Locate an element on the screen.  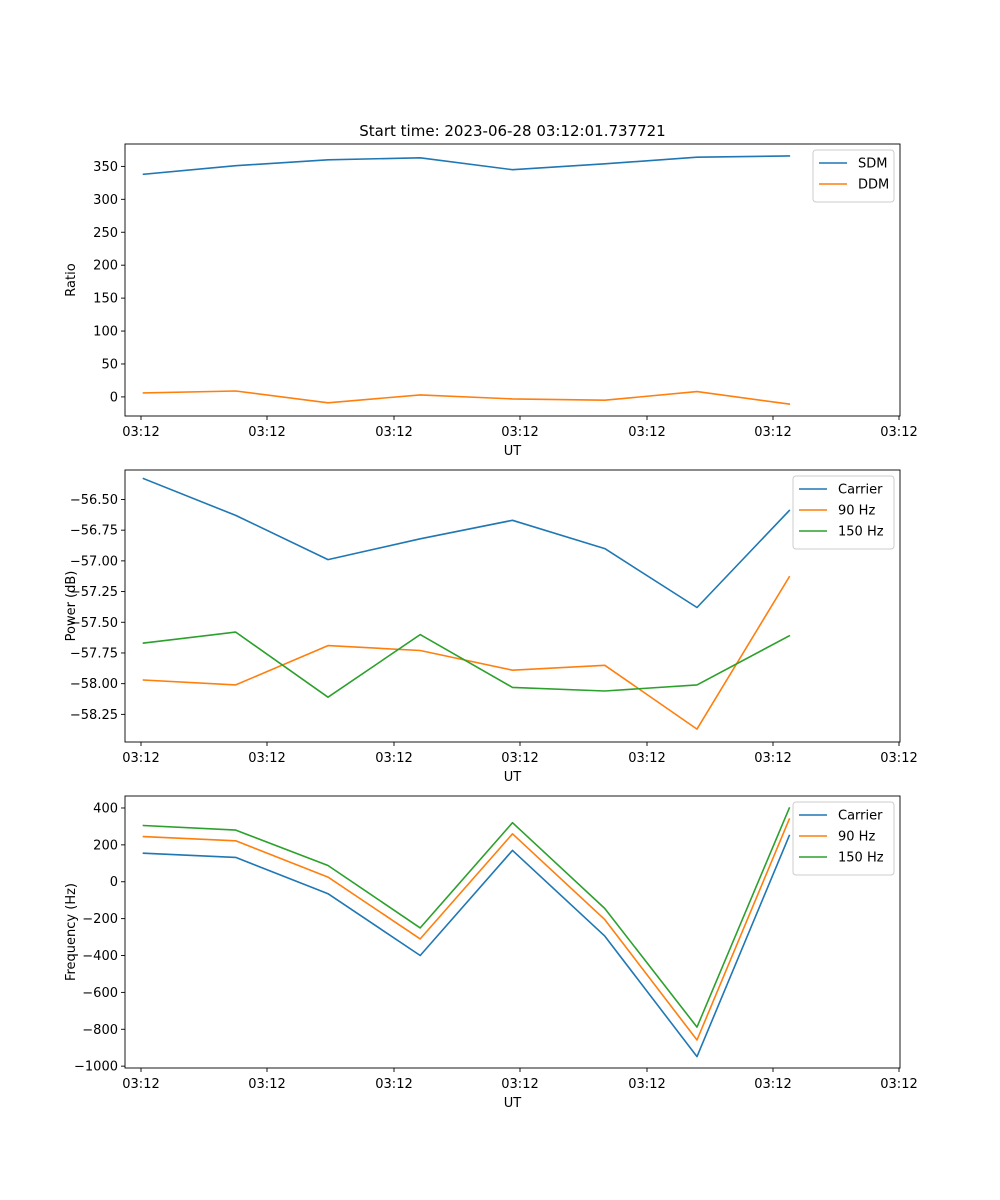
legend: SDM DDM is located at coordinates (853, 176).